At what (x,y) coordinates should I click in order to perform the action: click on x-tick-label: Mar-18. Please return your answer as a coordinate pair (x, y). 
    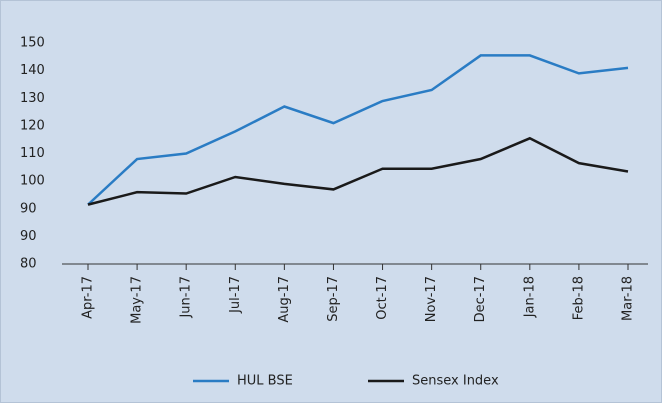
    Looking at the image, I should click on (628, 298).